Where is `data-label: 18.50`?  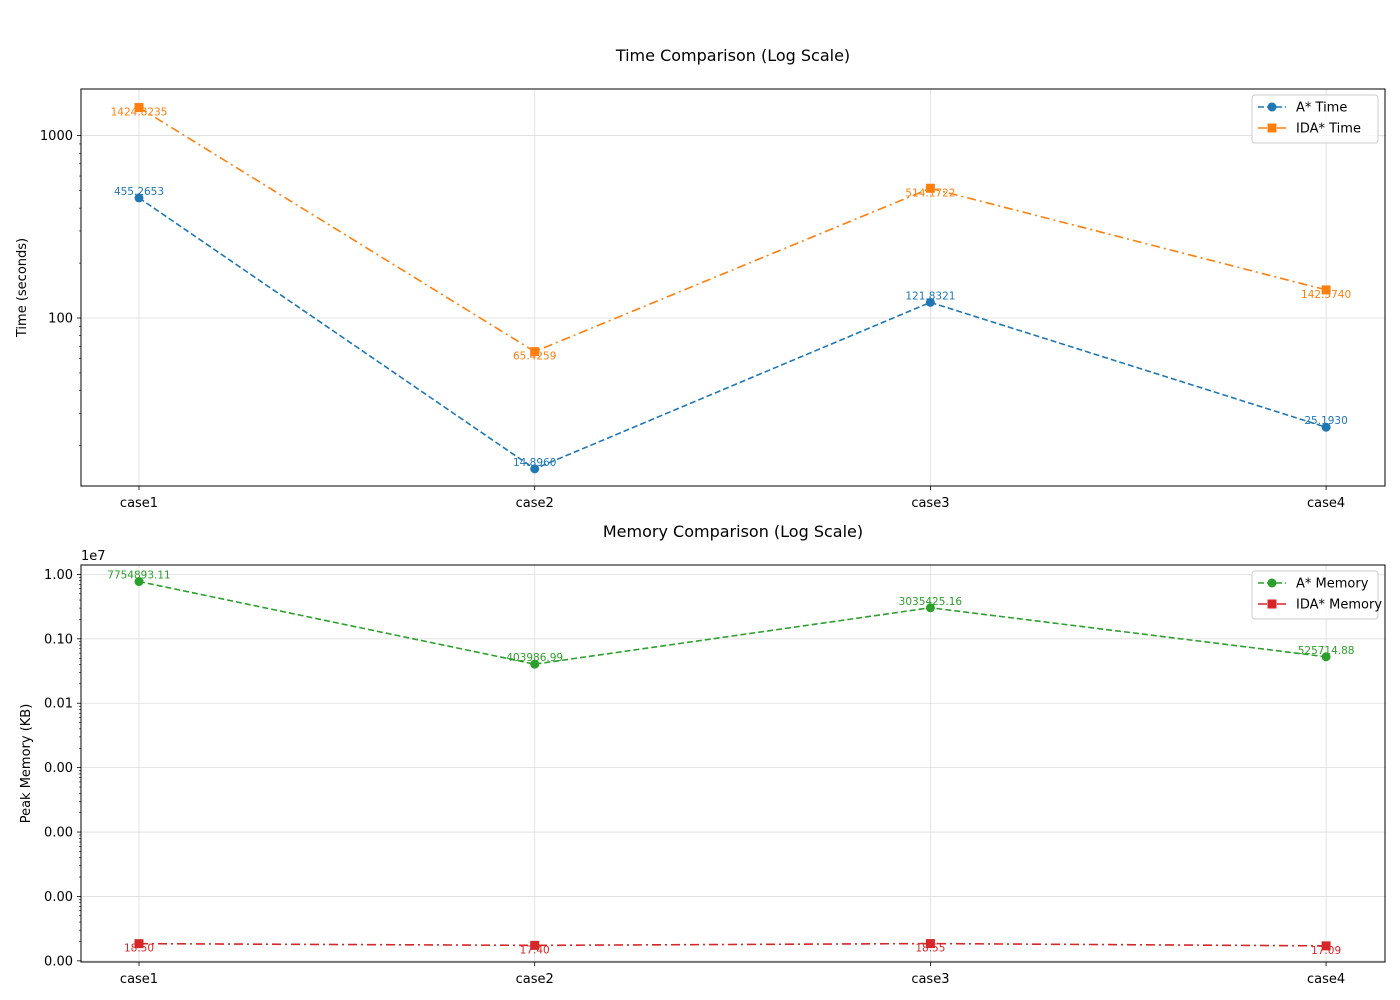 data-label: 18.50 is located at coordinates (139, 949).